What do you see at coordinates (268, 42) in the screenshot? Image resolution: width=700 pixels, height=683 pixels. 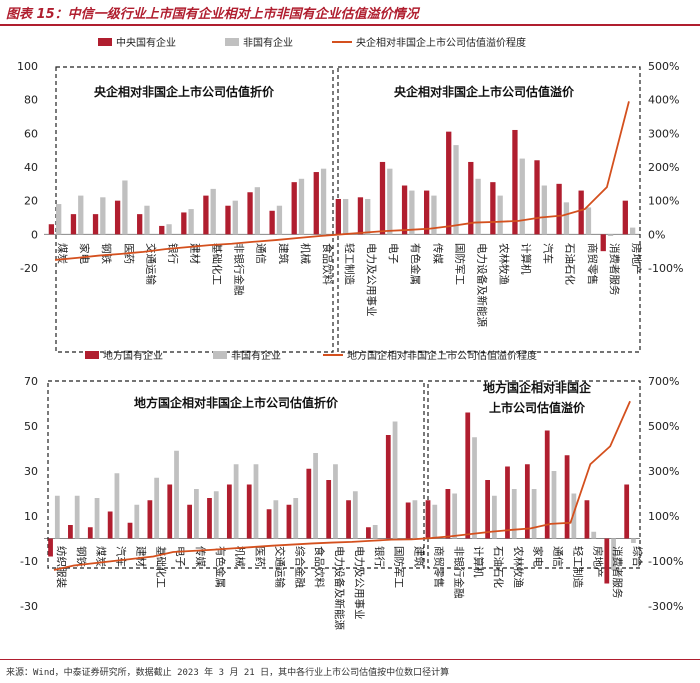 I see `legend-label-non-soe: 非国有企业` at bounding box center [268, 42].